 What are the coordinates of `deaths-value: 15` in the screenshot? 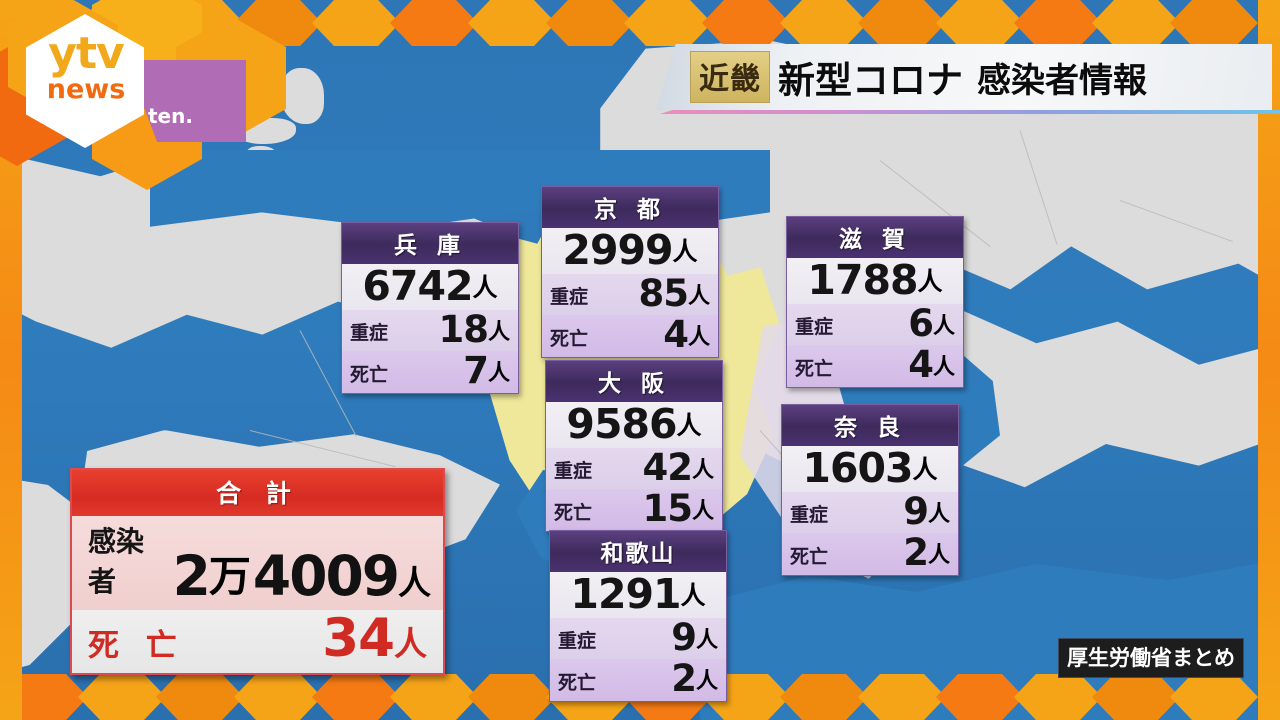 It's located at (667, 509).